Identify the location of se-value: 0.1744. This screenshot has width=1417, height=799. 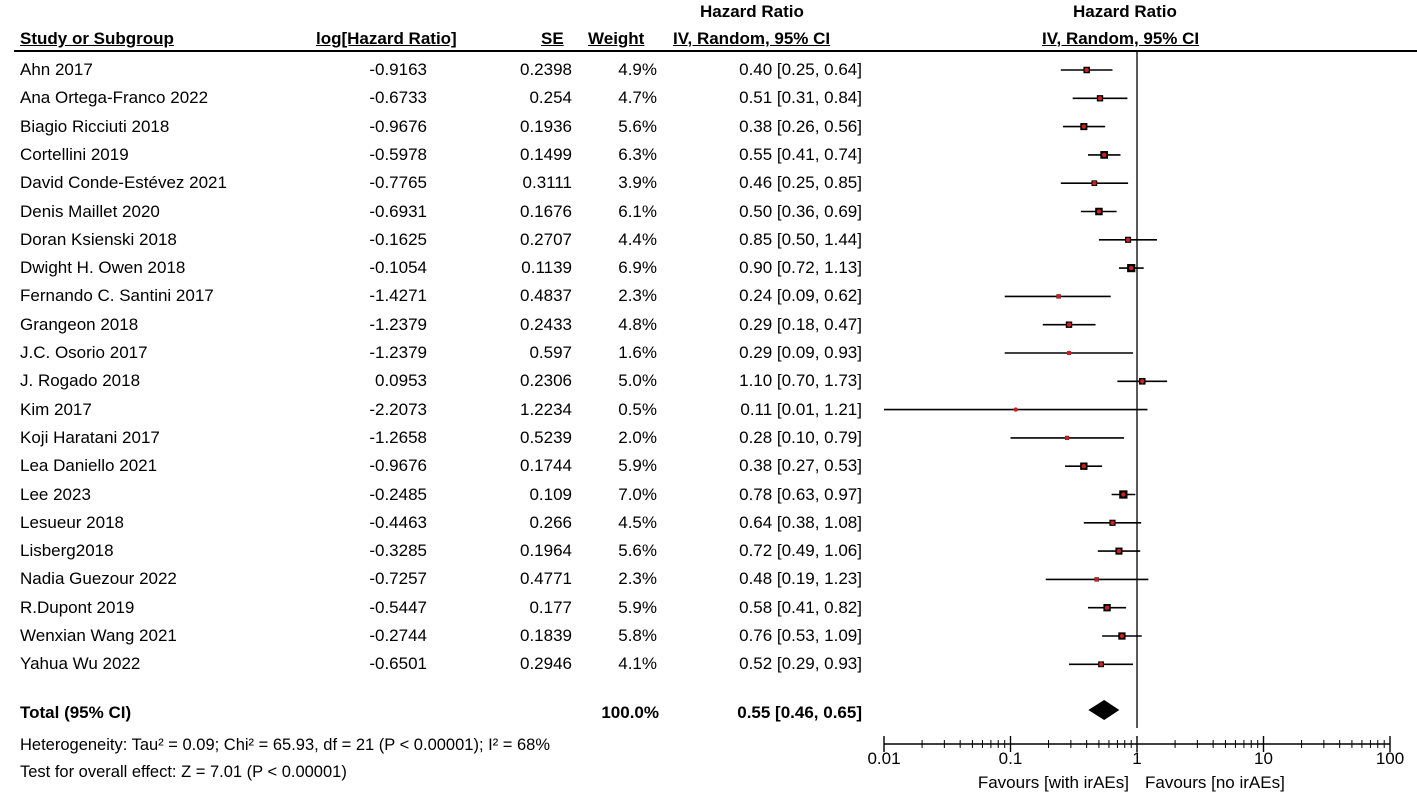
(546, 466).